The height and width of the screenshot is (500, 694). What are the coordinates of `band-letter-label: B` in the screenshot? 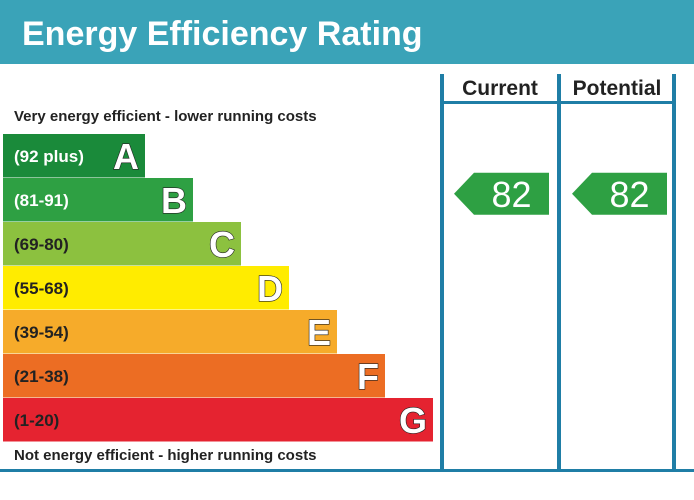 It's located at (174, 200).